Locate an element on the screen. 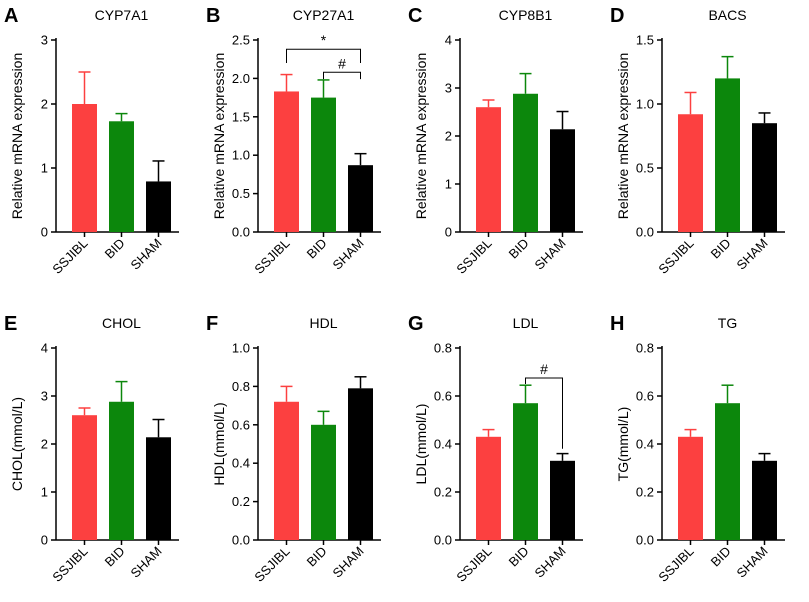 The height and width of the screenshot is (602, 809). panel-title: HDL is located at coordinates (323, 323).